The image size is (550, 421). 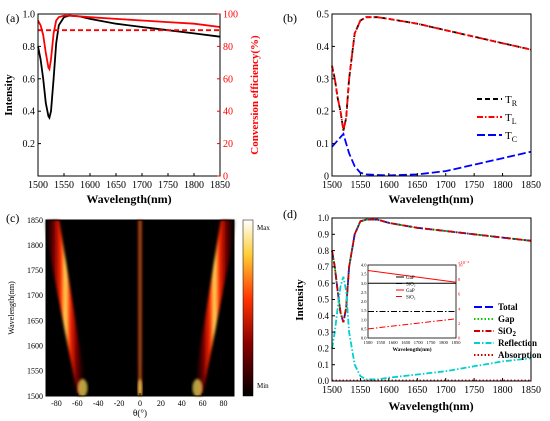 I want to click on inset-ytick-right: 10, so click(x=460, y=265).